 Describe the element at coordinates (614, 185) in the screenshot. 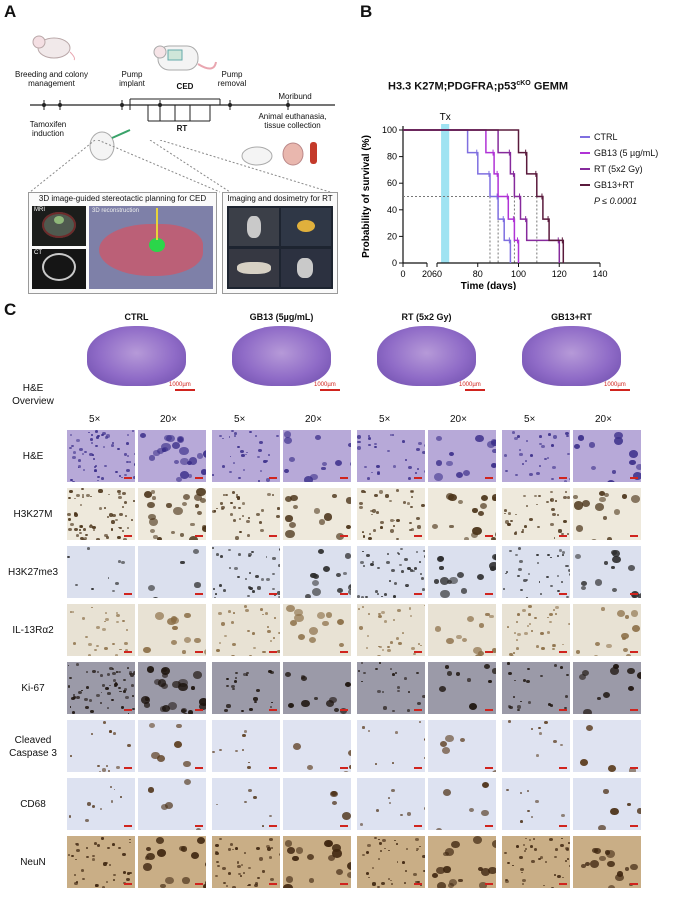

I see `legend-label: GB13+RT` at that location.